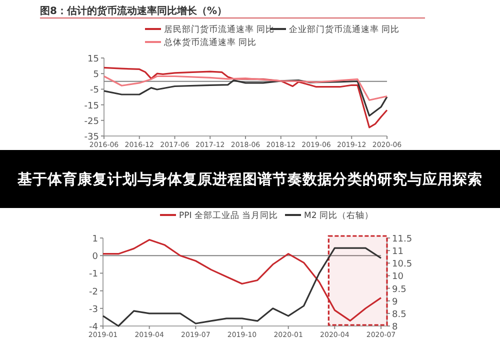 Image resolution: width=500 pixels, height=362 pixels. Describe the element at coordinates (339, 215) in the screenshot. I see `legend-label: M2 同比（右轴）` at that location.